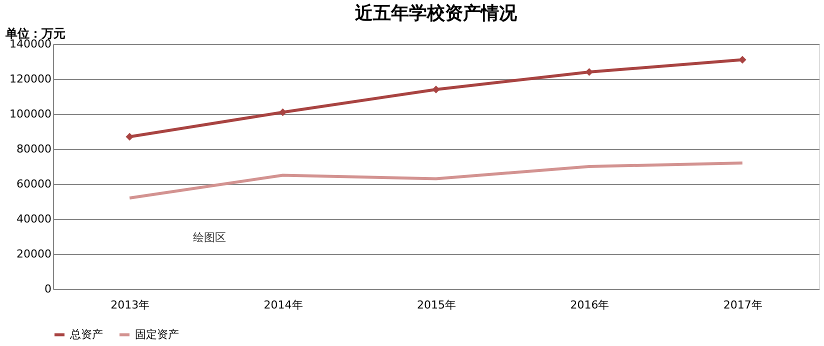 The width and height of the screenshot is (824, 346). What do you see at coordinates (34, 219) in the screenshot?
I see `y-tick-label: 40000` at bounding box center [34, 219].